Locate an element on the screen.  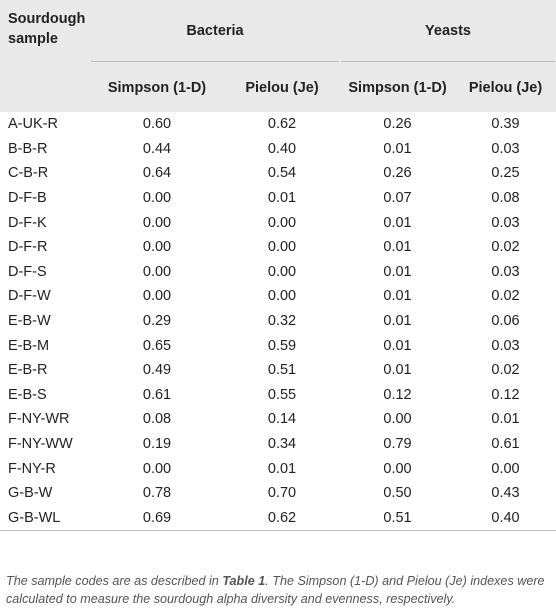
table-row: D-F-R 0.00 0.00 0.01 0.02 is located at coordinates (278, 247).